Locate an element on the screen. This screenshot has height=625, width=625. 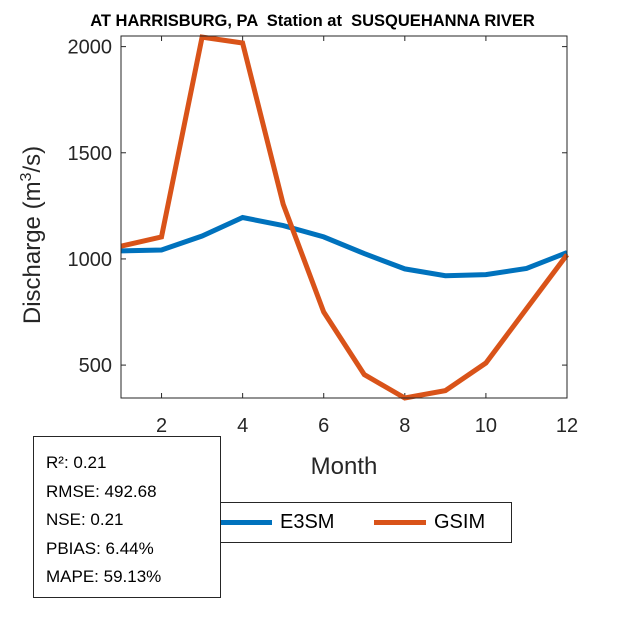
x-tick-label: 6 is located at coordinates (323, 426).